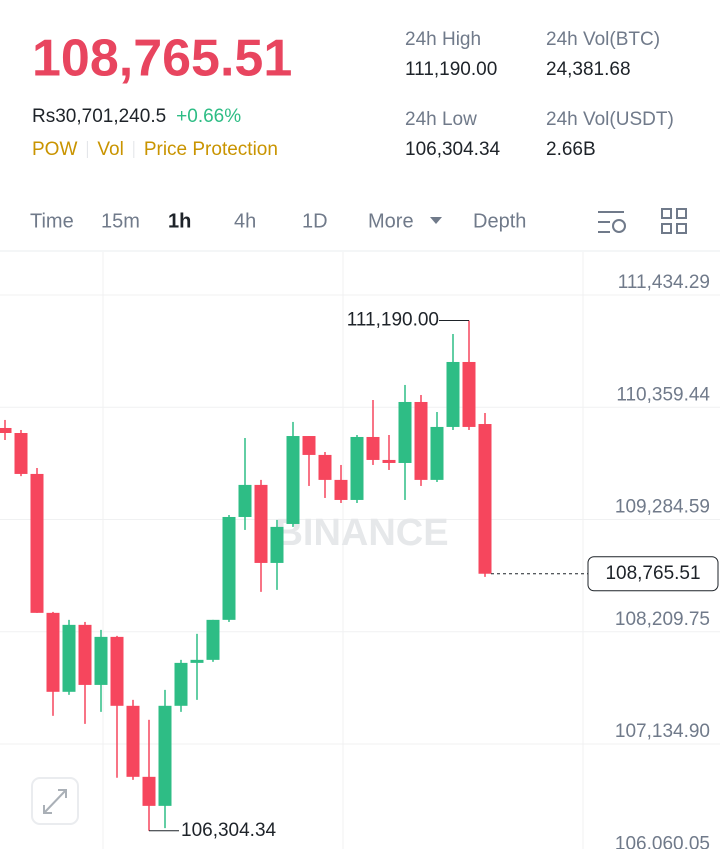  What do you see at coordinates (55, 801) in the screenshot?
I see `expand-button` at bounding box center [55, 801].